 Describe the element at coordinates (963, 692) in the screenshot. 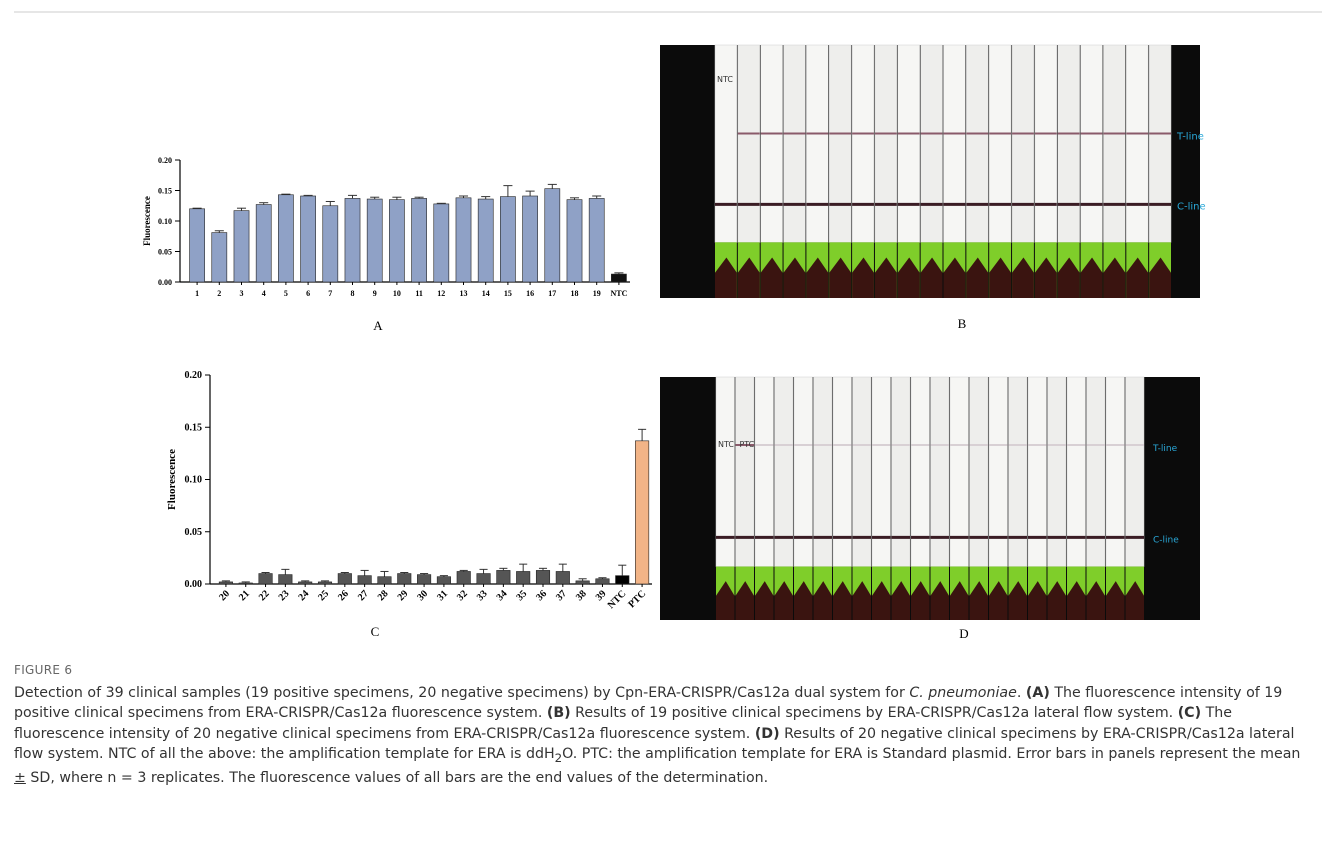

I see `caption-italic: C. pneumoniae` at that location.